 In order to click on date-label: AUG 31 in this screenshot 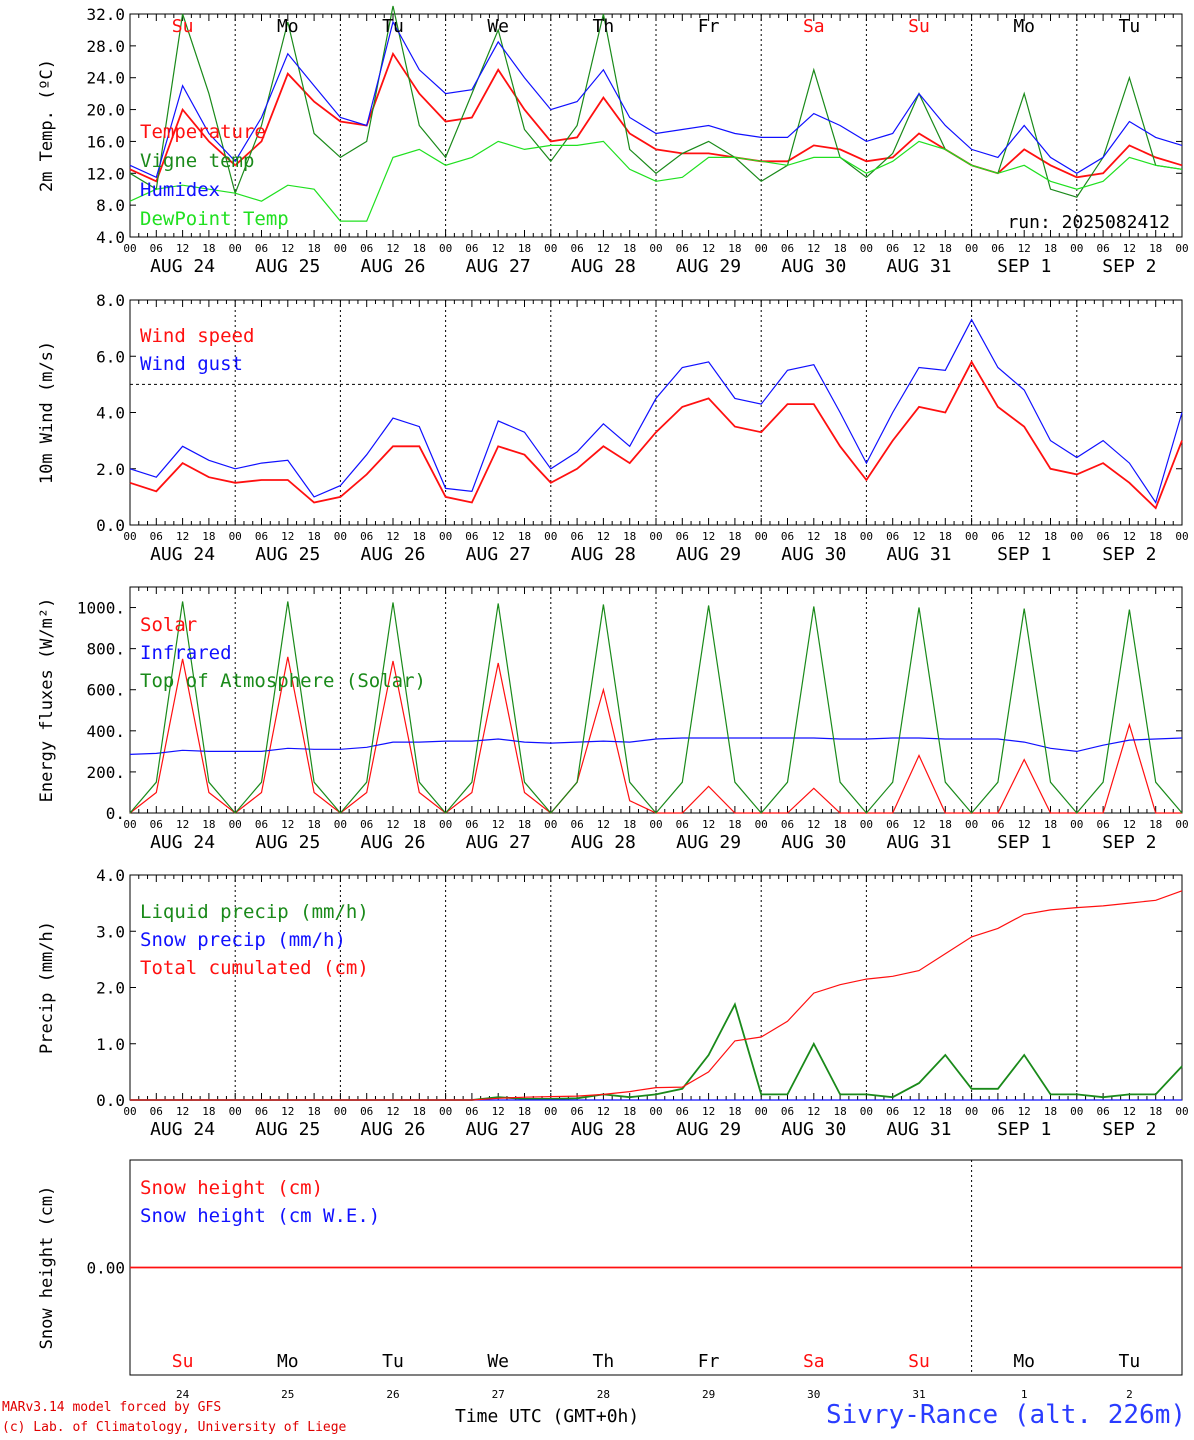, I will do `click(918, 842)`.